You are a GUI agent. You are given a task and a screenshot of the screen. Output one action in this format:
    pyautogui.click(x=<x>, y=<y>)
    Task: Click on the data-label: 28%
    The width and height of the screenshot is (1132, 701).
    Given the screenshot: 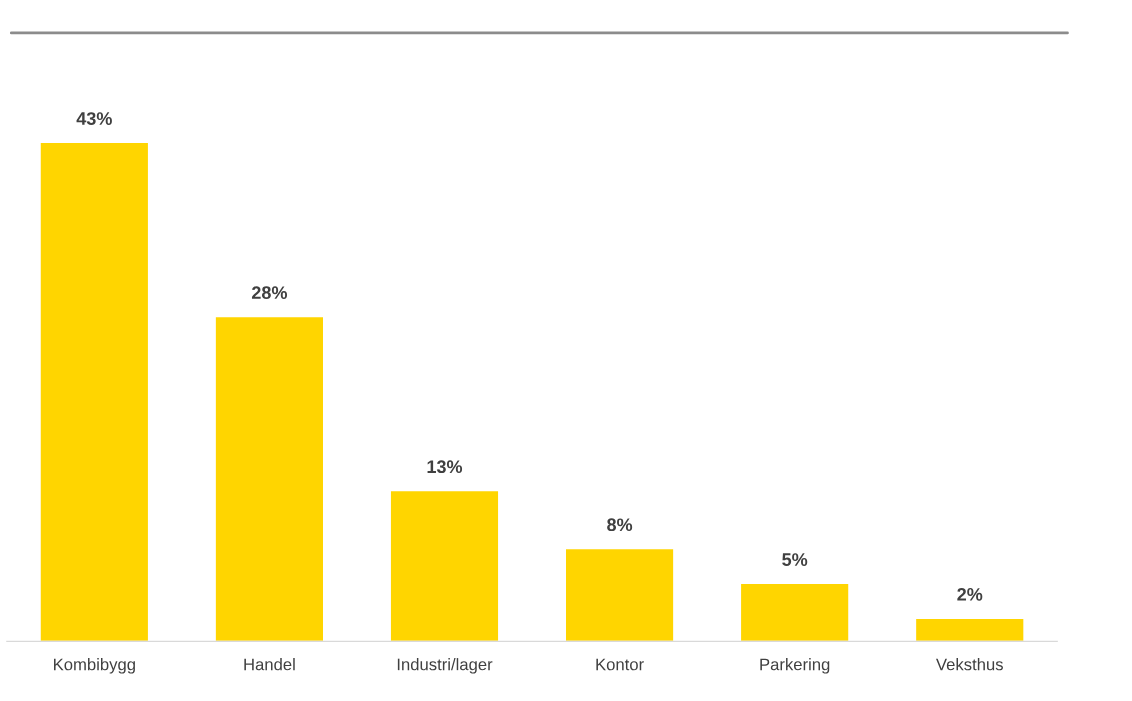 What is the action you would take?
    pyautogui.click(x=269, y=293)
    